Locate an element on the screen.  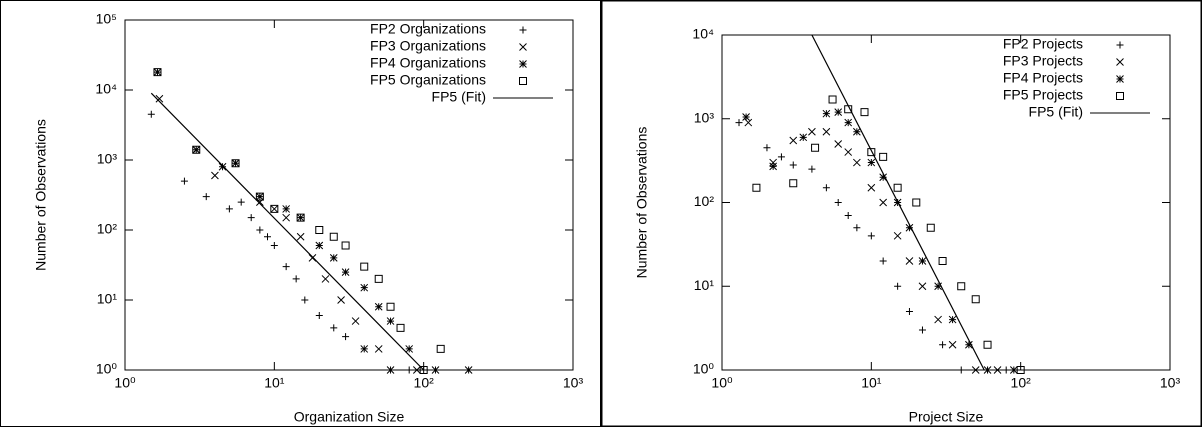
x-tick-label: 10³ is located at coordinates (1170, 383).